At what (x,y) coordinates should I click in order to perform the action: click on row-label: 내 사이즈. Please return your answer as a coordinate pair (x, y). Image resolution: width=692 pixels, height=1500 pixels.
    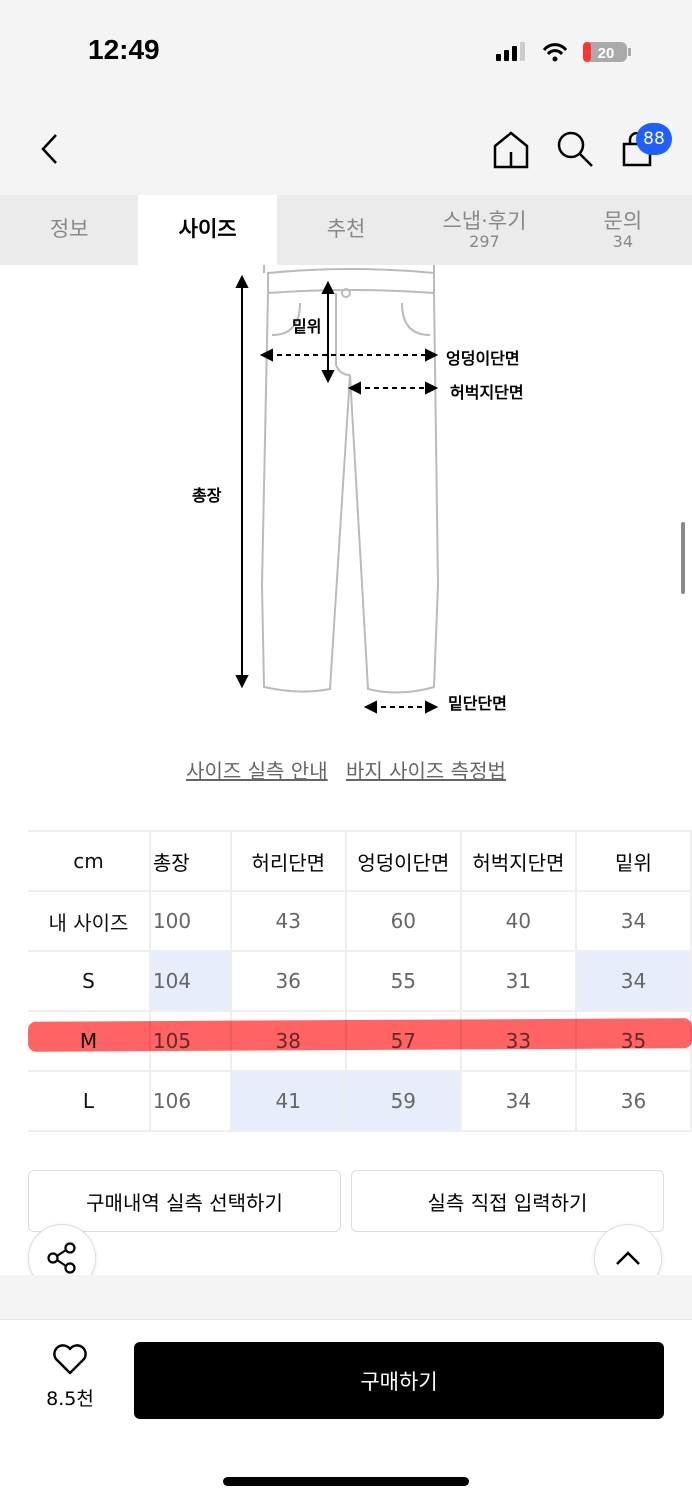
    Looking at the image, I should click on (89, 921).